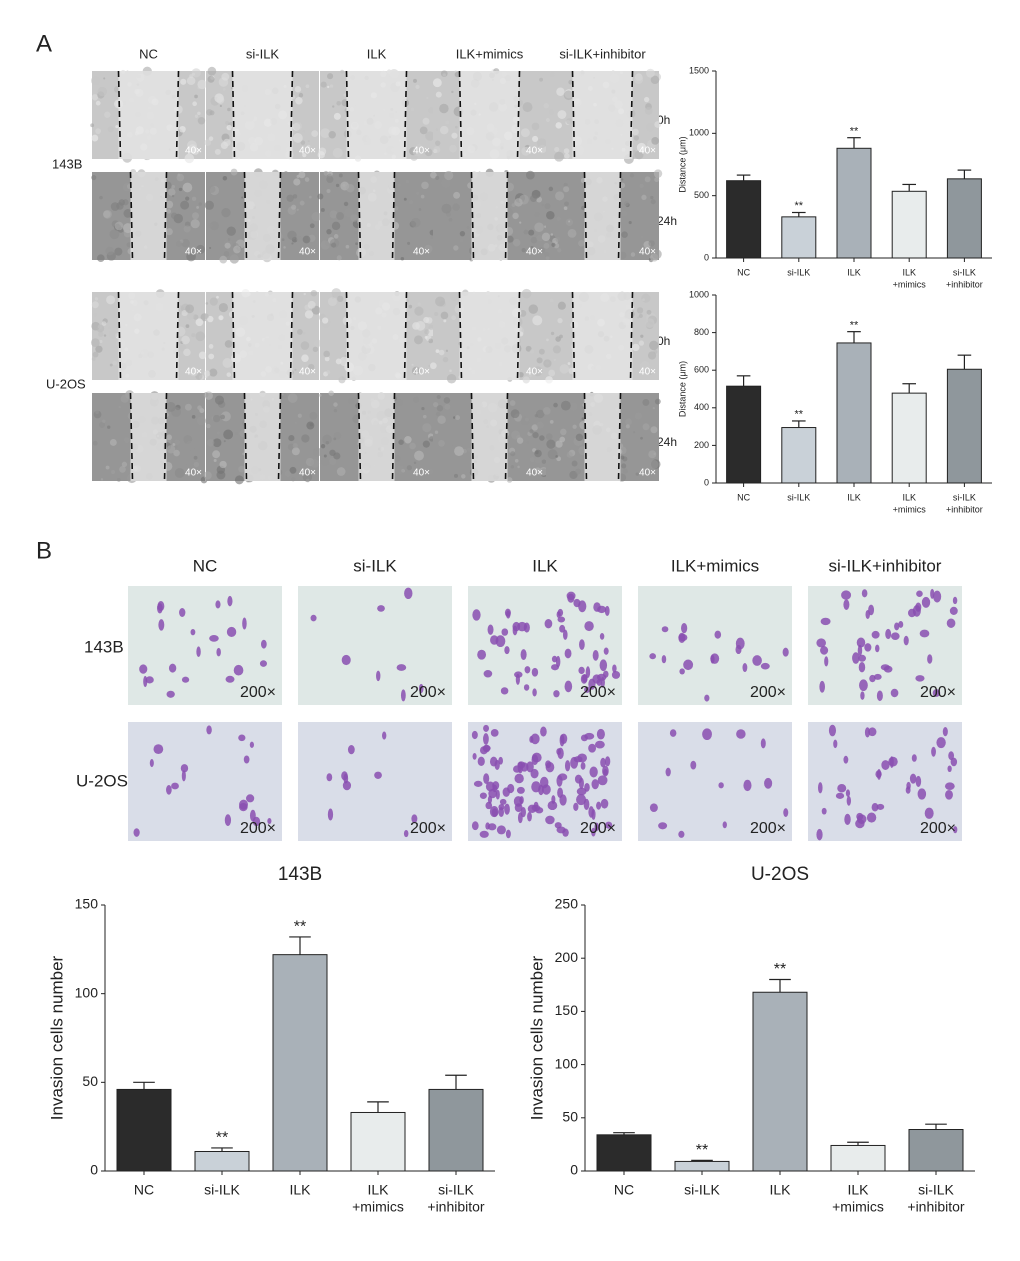 This screenshot has width=1020, height=1261. Describe the element at coordinates (193, 372) in the screenshot. I see `magnification: 40×` at that location.